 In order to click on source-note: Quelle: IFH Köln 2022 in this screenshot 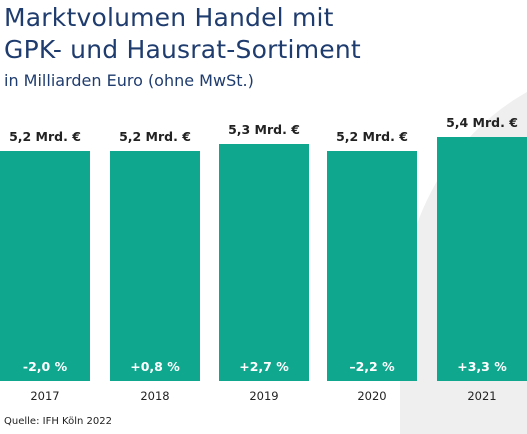, I will do `click(58, 421)`.